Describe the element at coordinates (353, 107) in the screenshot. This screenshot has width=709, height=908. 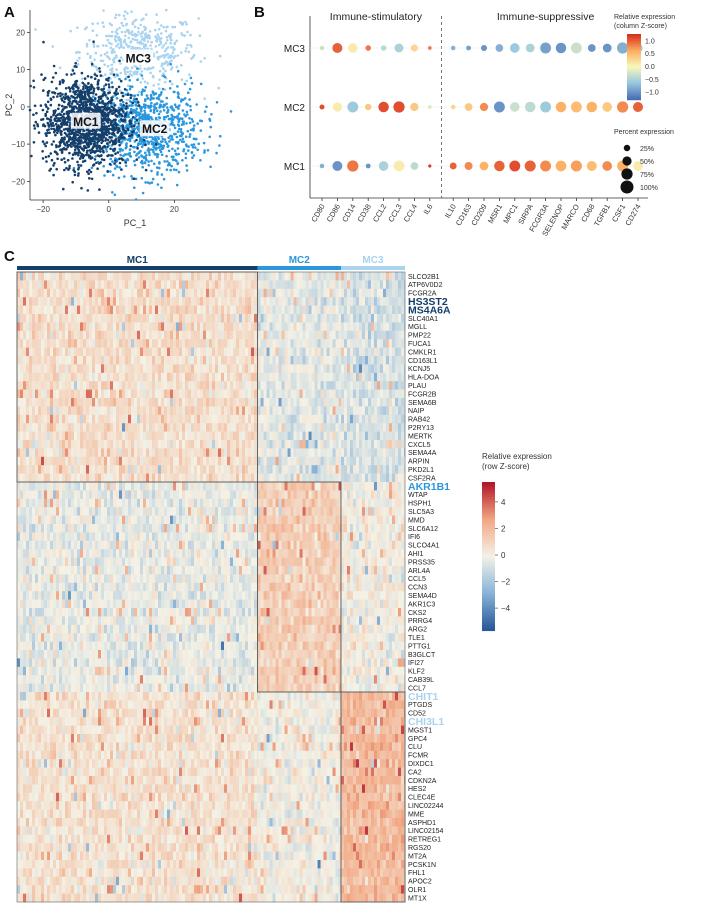
I see `dot` at that location.